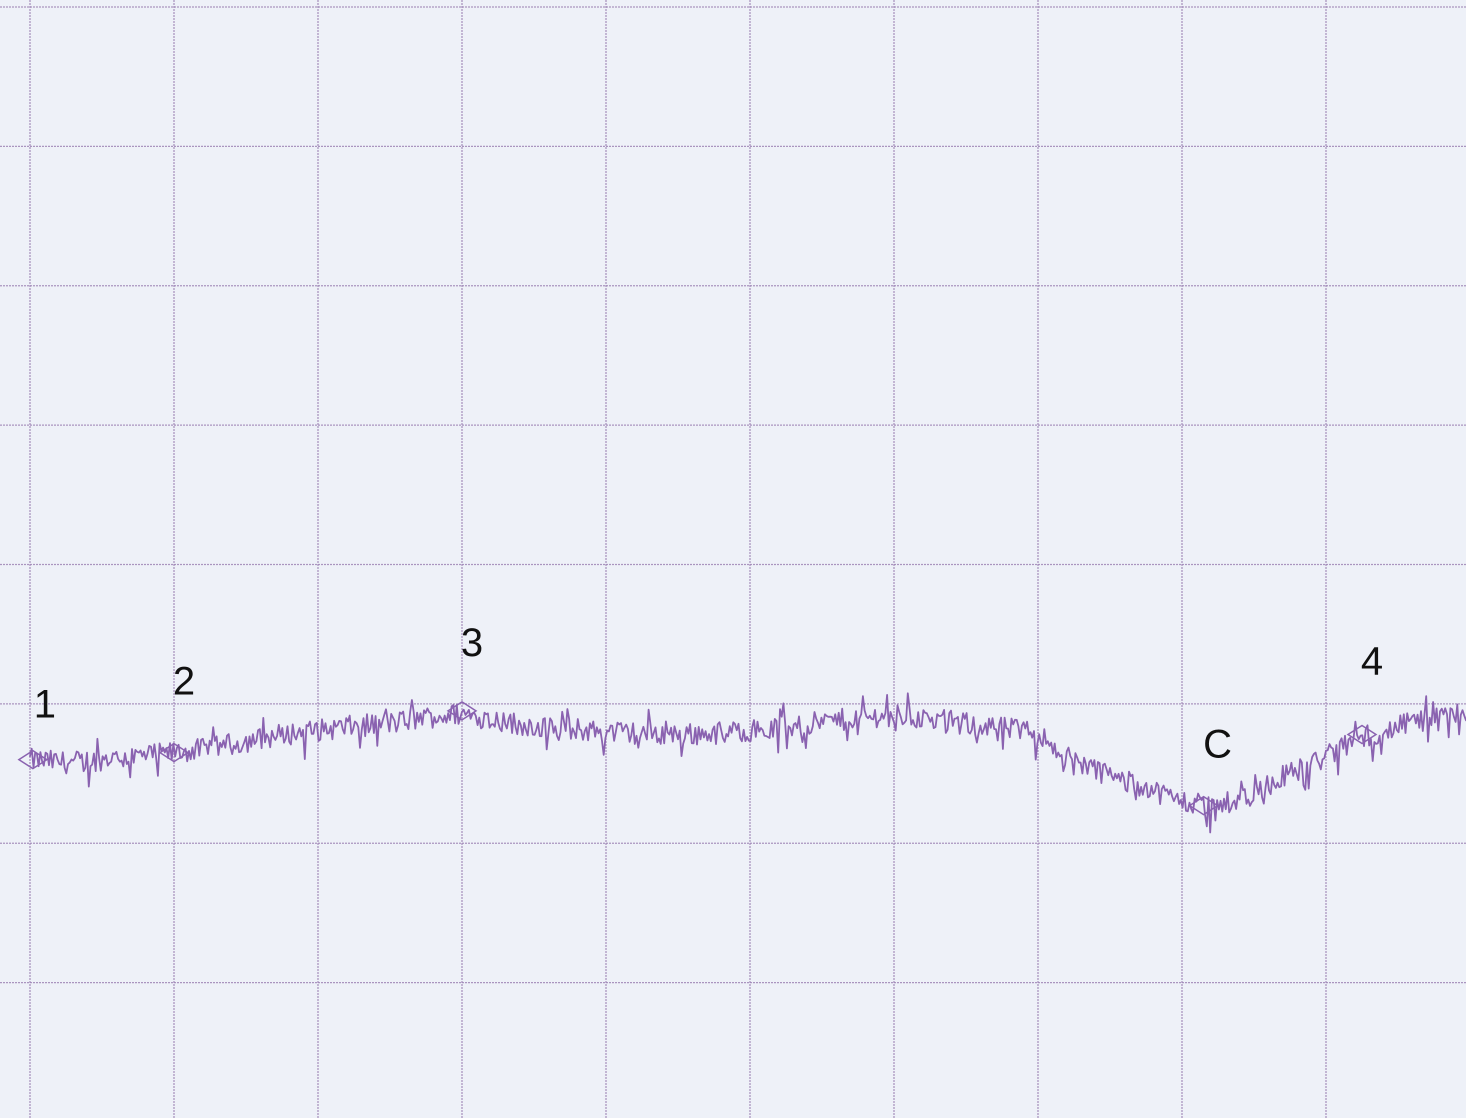 The height and width of the screenshot is (1118, 1466). I want to click on event-marker-c, so click(1203, 805).